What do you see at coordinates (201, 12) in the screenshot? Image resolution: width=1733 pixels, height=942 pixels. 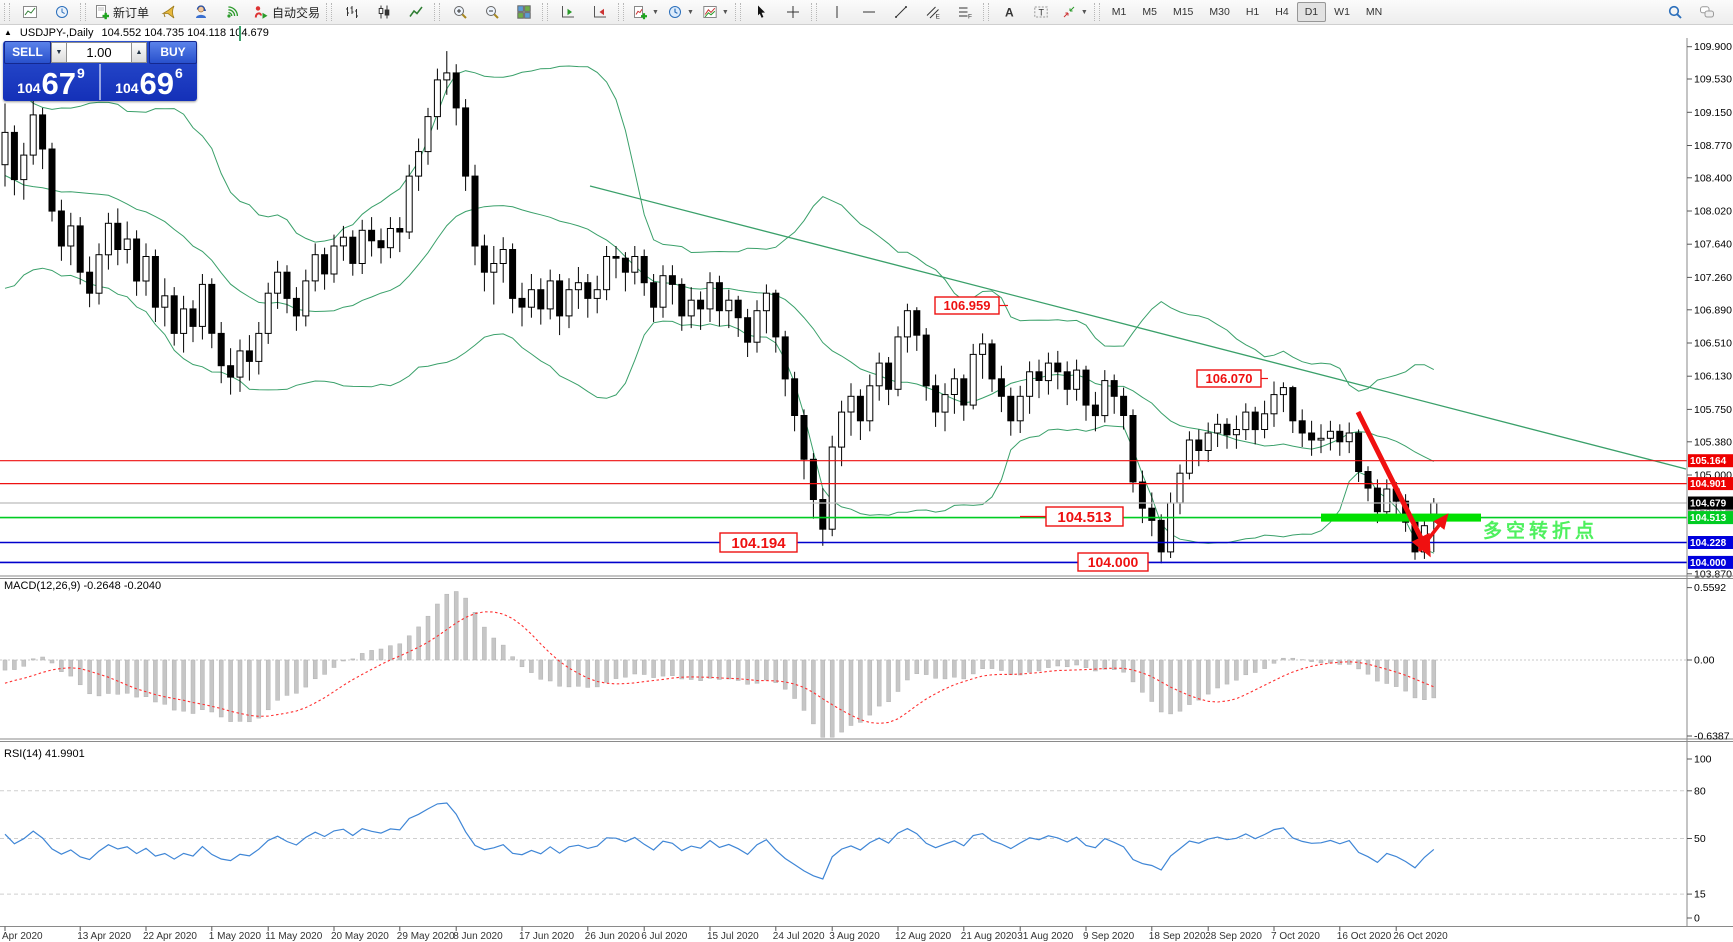 I see `support-agent-button` at bounding box center [201, 12].